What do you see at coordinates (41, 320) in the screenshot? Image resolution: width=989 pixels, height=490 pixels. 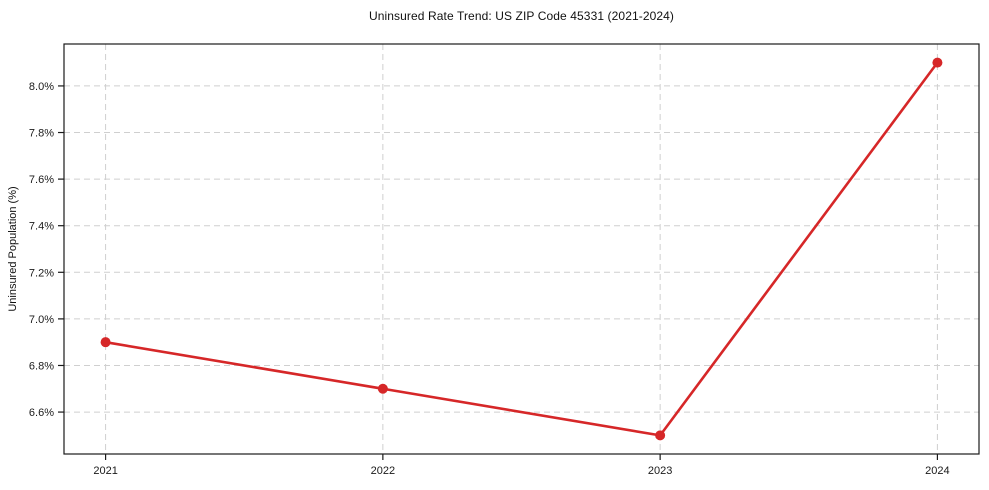 I see `y-tick-label: 7.0%` at bounding box center [41, 320].